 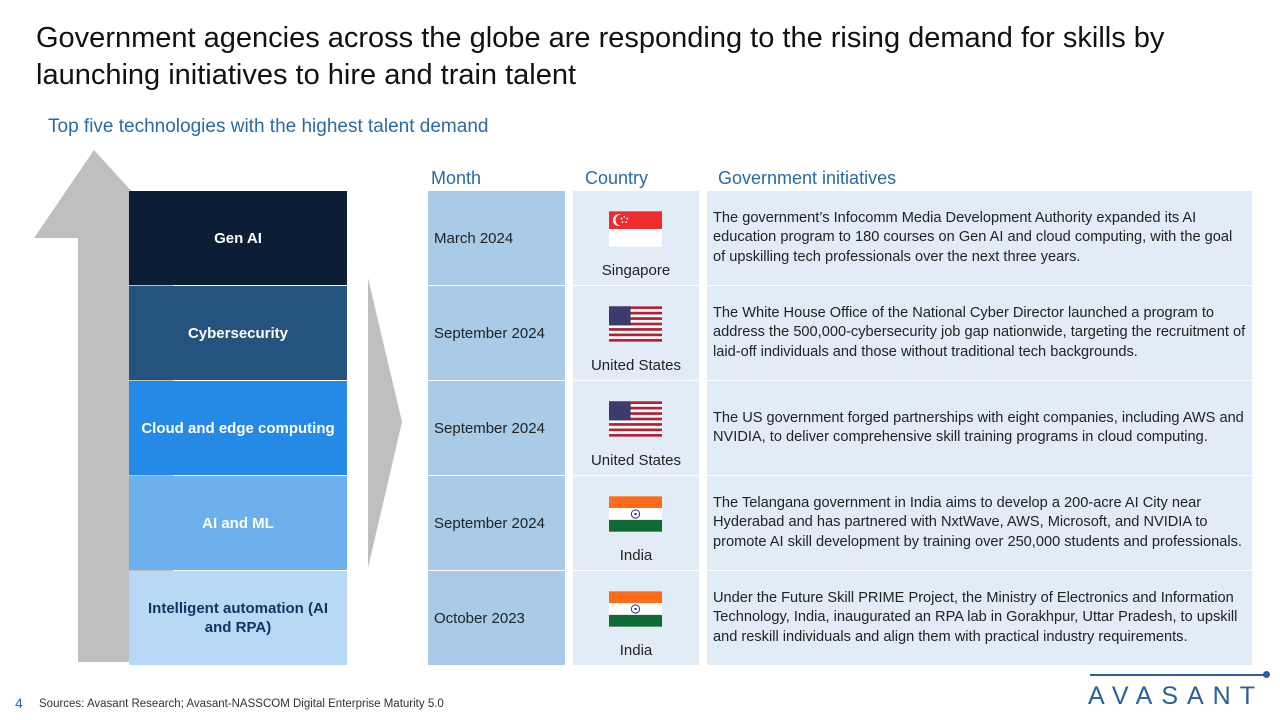 What do you see at coordinates (1266, 674) in the screenshot?
I see `logo-dot` at bounding box center [1266, 674].